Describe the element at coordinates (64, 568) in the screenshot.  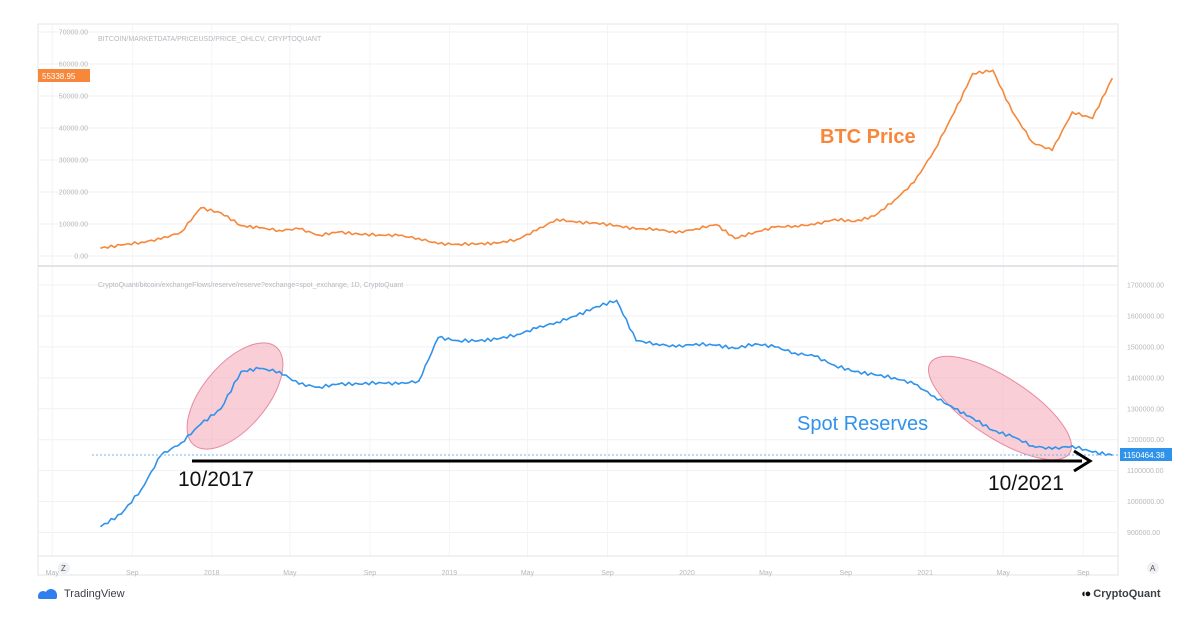
I see `axis-control-left: Z` at that location.